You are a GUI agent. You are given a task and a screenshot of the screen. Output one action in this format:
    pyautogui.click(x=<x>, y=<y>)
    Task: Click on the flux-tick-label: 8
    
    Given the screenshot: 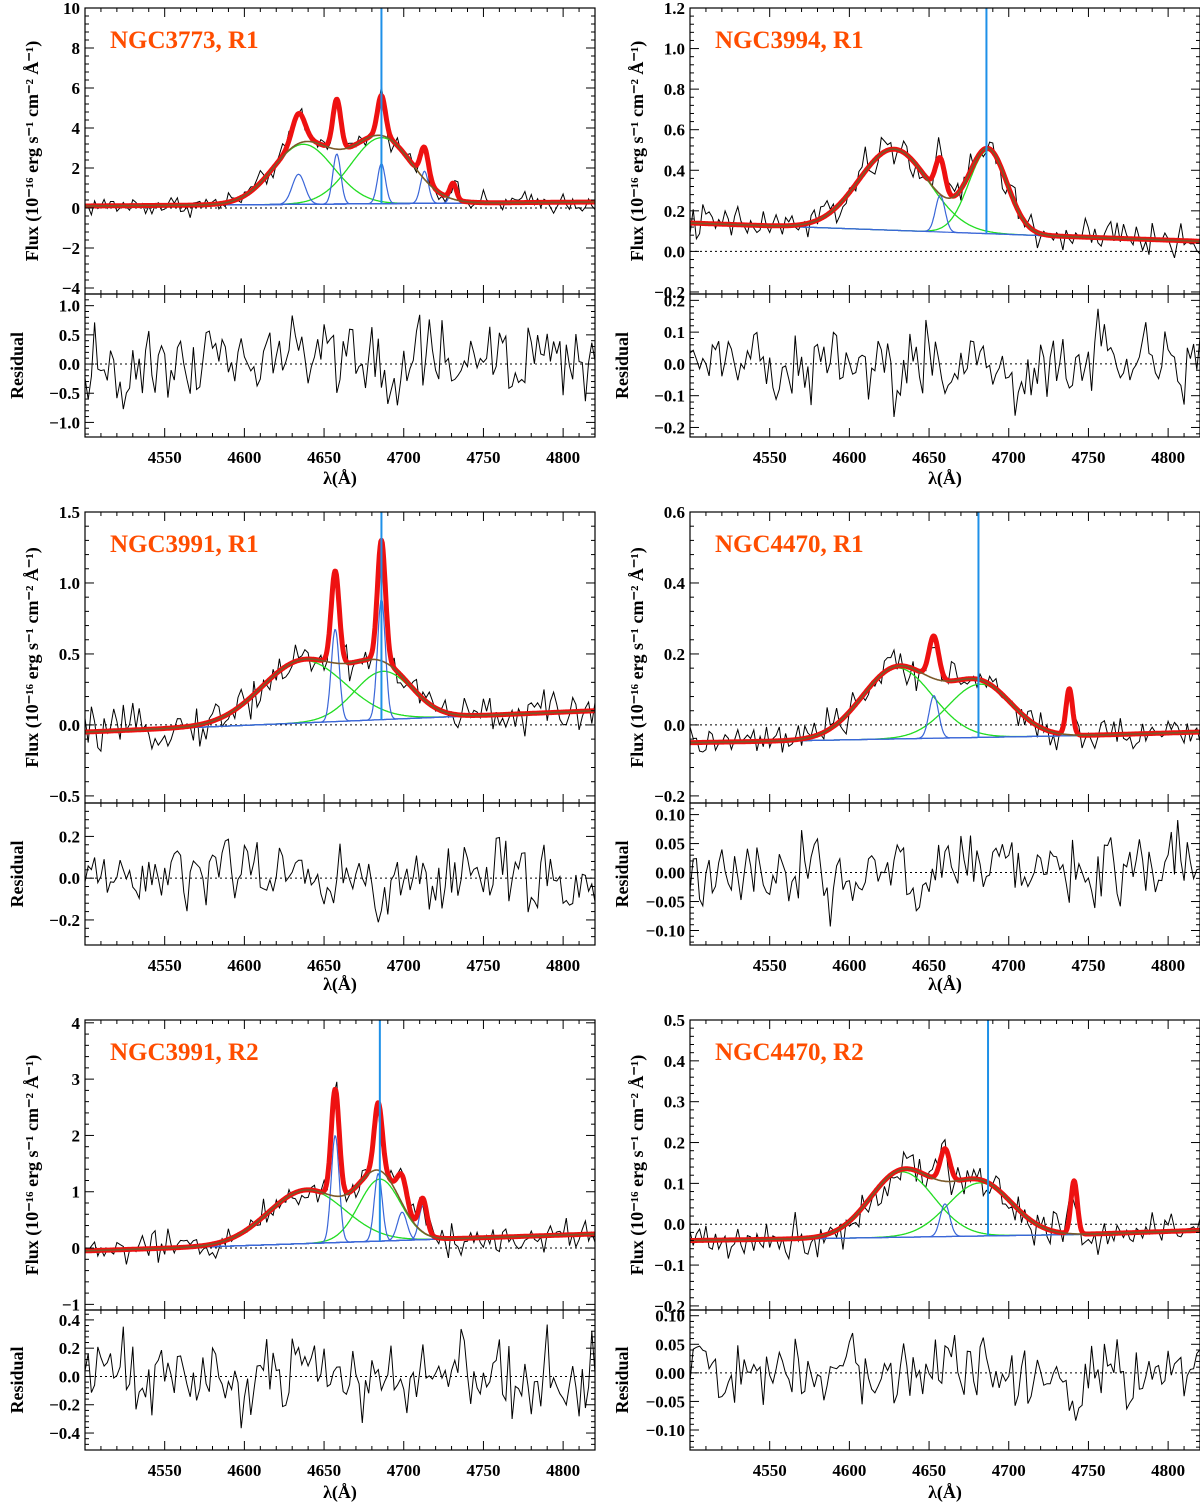 What is the action you would take?
    pyautogui.click(x=76, y=48)
    